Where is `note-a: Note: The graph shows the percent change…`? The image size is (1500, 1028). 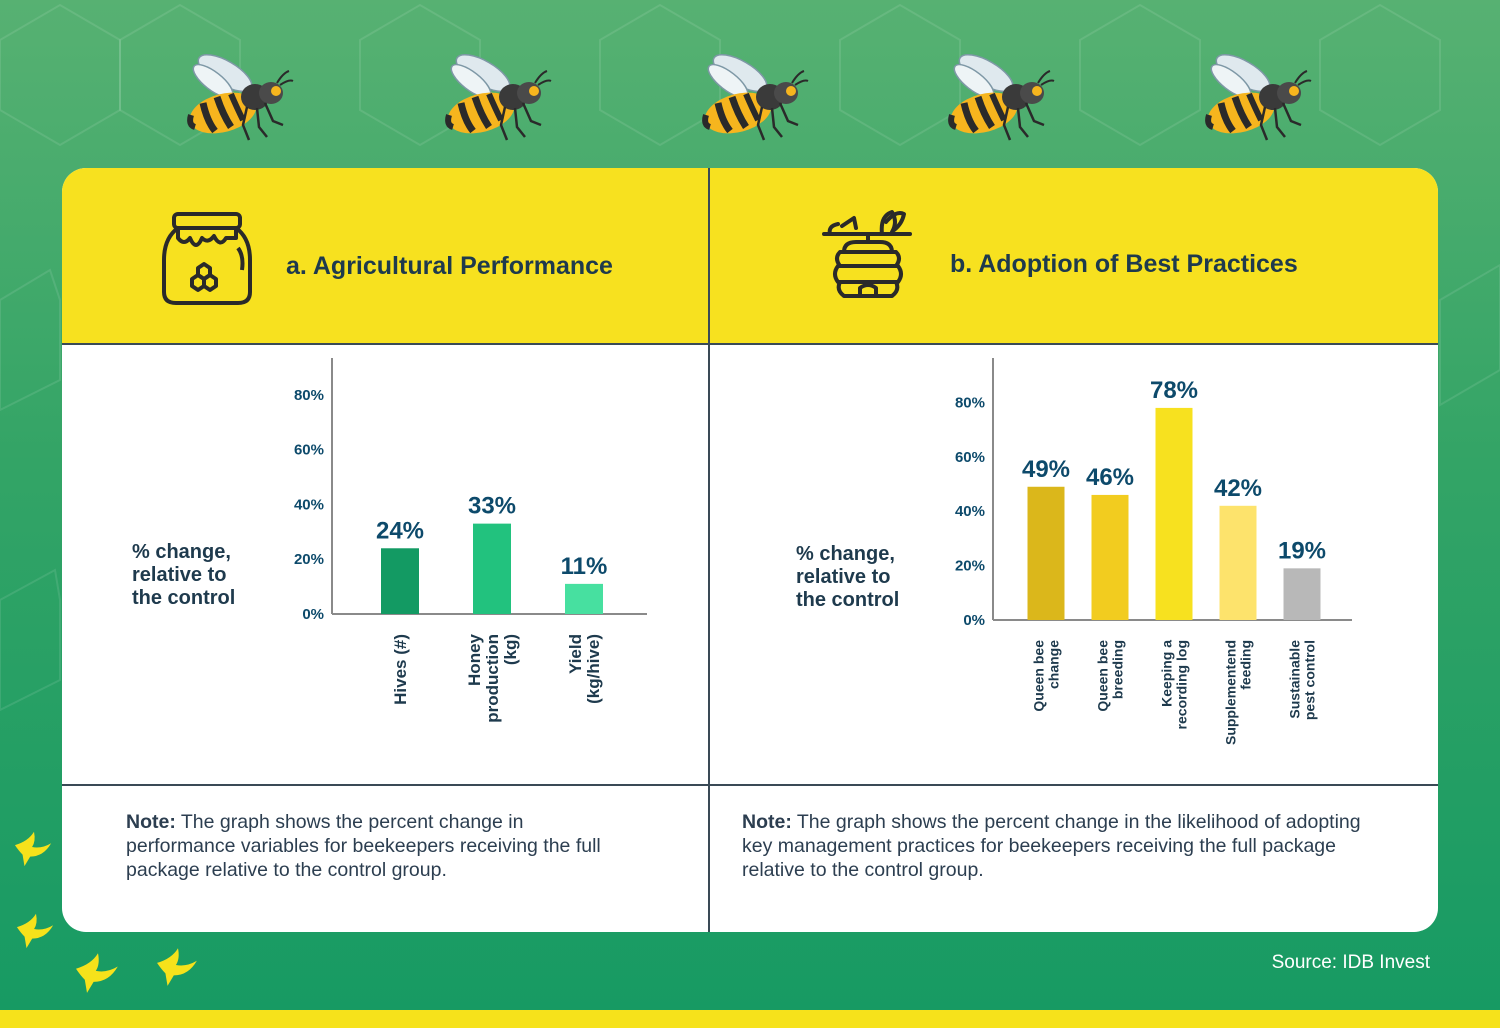
note-a: Note: The graph shows the percent change… is located at coordinates (376, 846).